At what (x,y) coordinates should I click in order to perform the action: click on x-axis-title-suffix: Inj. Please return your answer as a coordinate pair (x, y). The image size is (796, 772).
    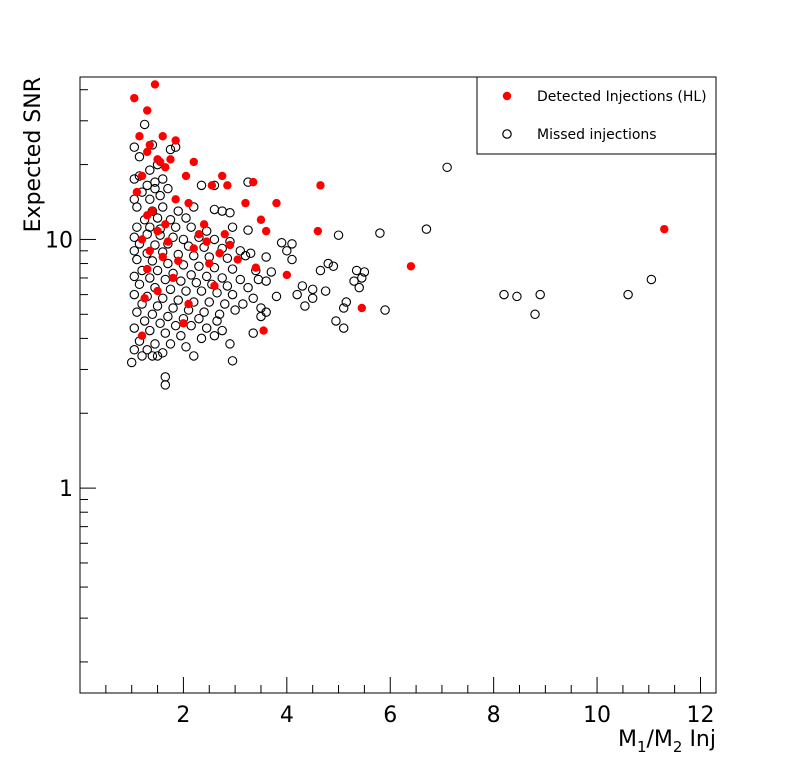
    Looking at the image, I should click on (699, 739).